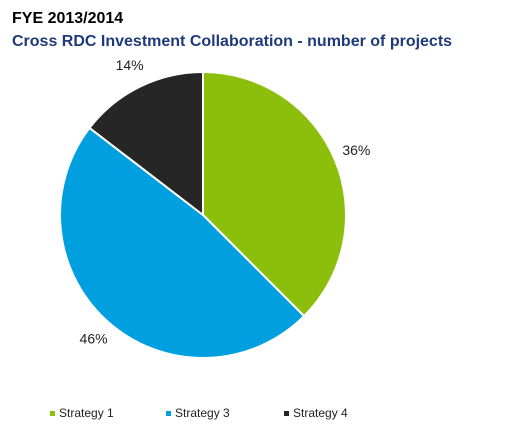  What do you see at coordinates (130, 65) in the screenshot?
I see `data-label: 14%` at bounding box center [130, 65].